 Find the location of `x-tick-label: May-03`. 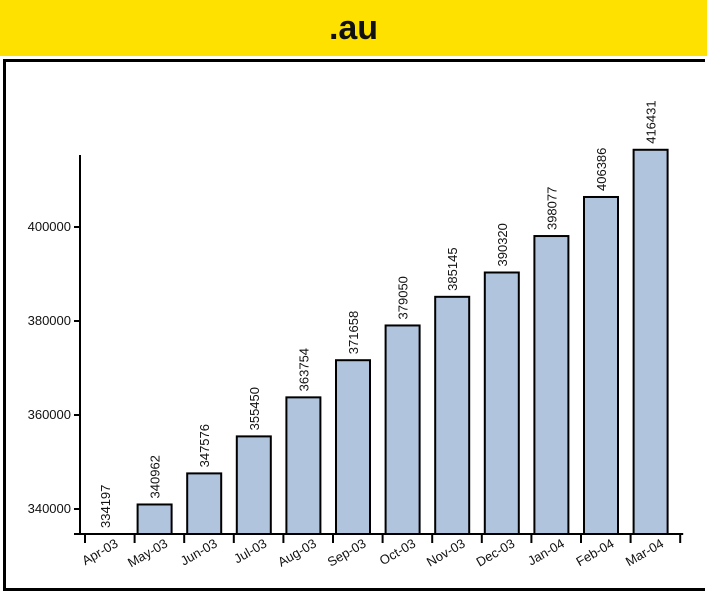

x-tick-label: May-03 is located at coordinates (147, 553).